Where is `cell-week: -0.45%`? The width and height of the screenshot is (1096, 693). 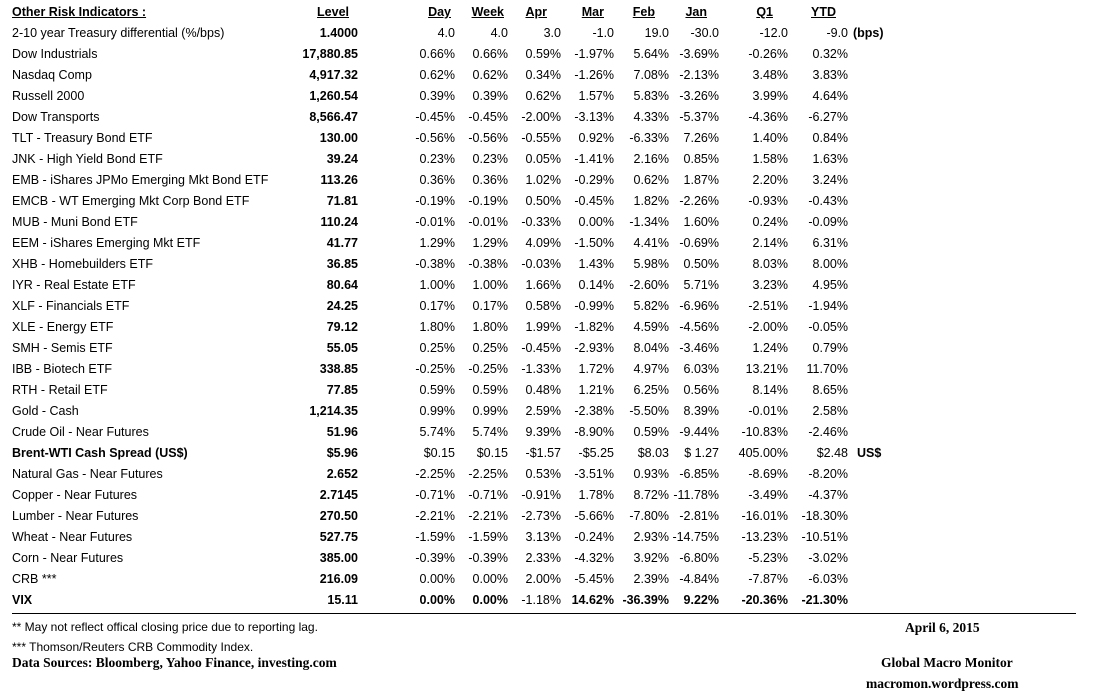
cell-week: -0.45% is located at coordinates (488, 117).